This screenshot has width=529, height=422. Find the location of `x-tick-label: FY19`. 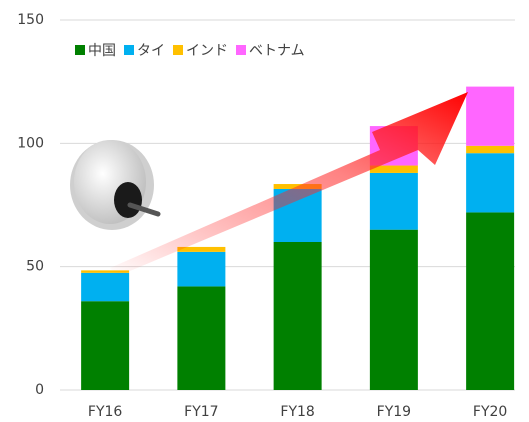

x-tick-label: FY19 is located at coordinates (394, 412).